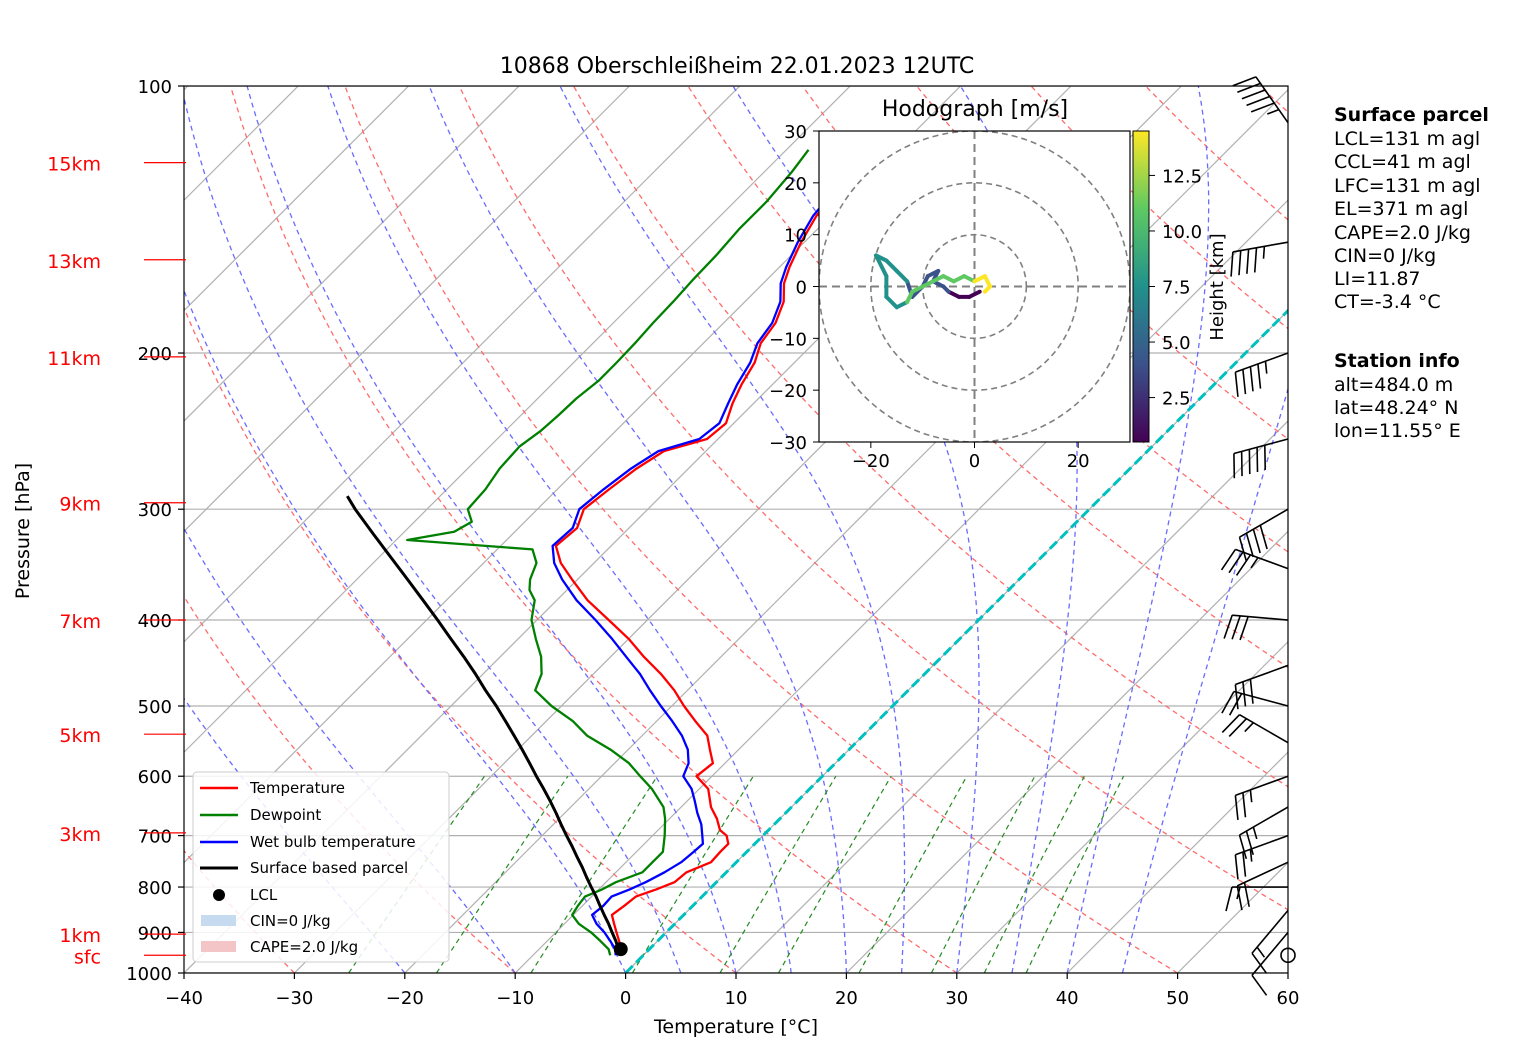  I want to click on hodograph-x-tick-label: −20, so click(871, 461).